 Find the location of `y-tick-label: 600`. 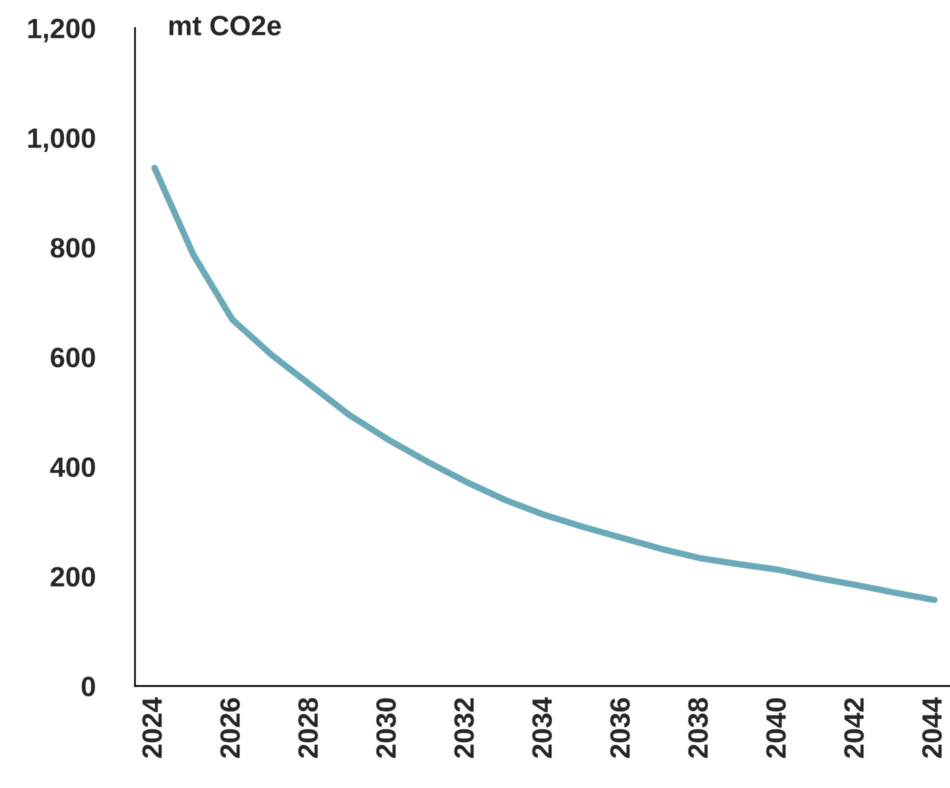

y-tick-label: 600 is located at coordinates (72, 358).